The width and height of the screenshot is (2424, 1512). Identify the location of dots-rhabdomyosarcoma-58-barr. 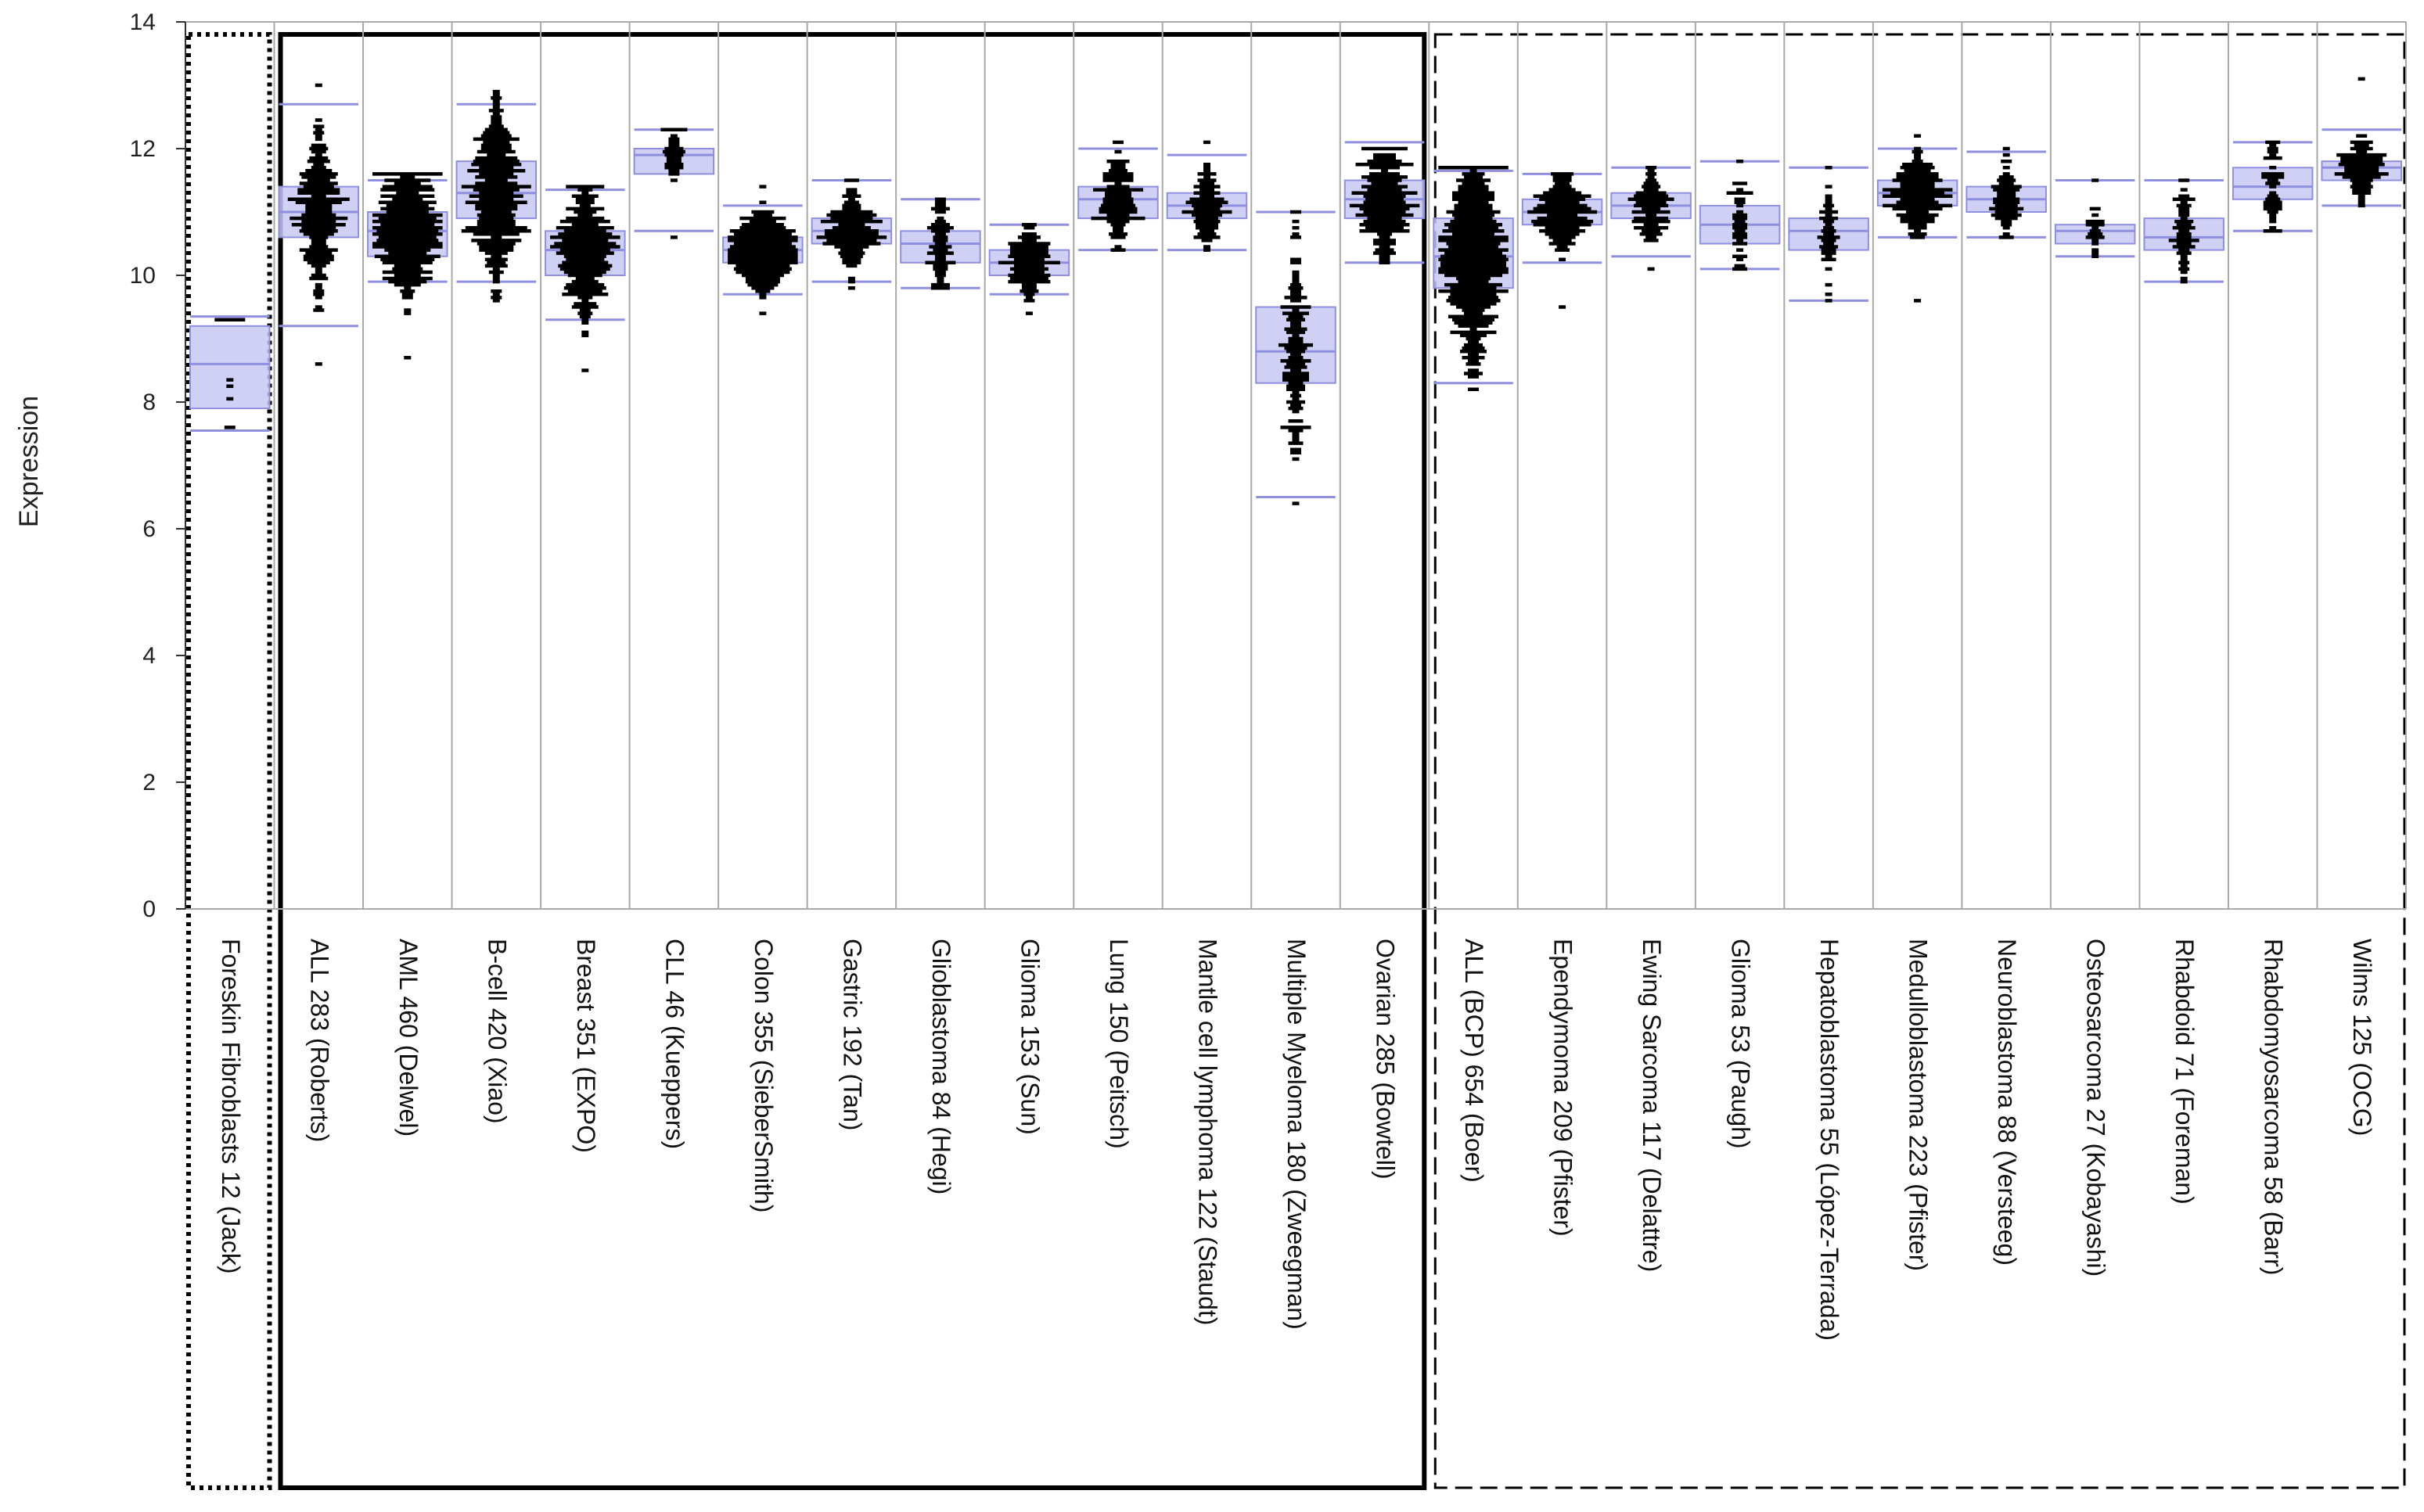
(2273, 186).